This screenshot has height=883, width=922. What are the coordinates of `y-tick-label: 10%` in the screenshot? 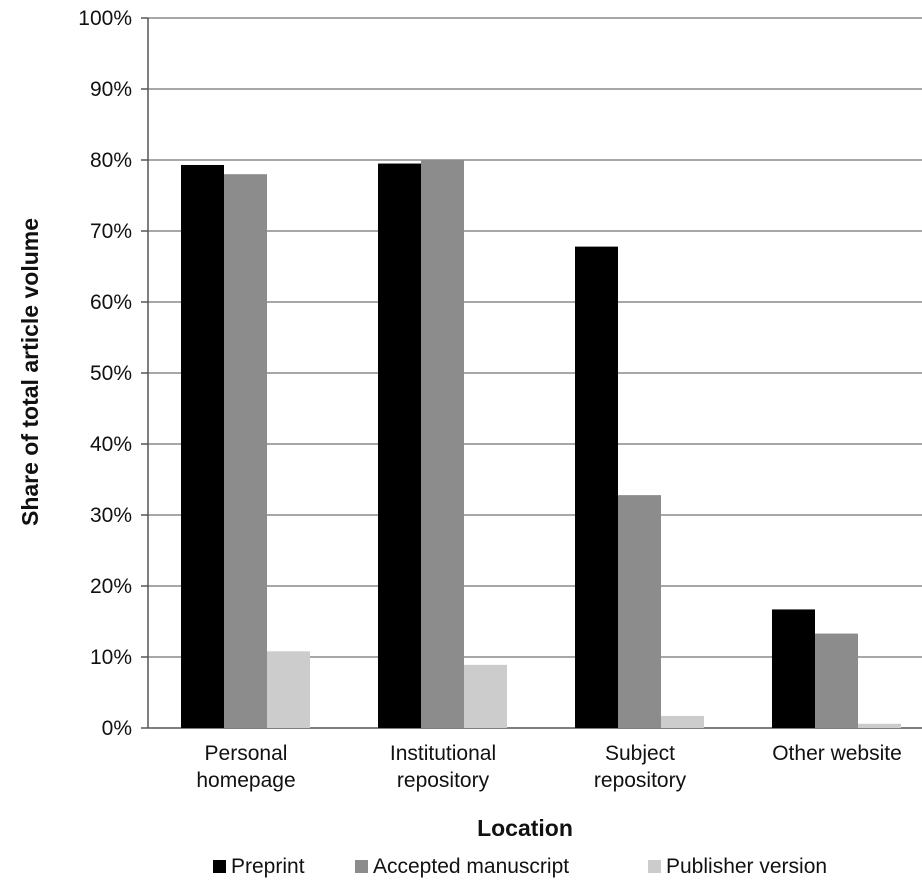 It's located at (111, 657).